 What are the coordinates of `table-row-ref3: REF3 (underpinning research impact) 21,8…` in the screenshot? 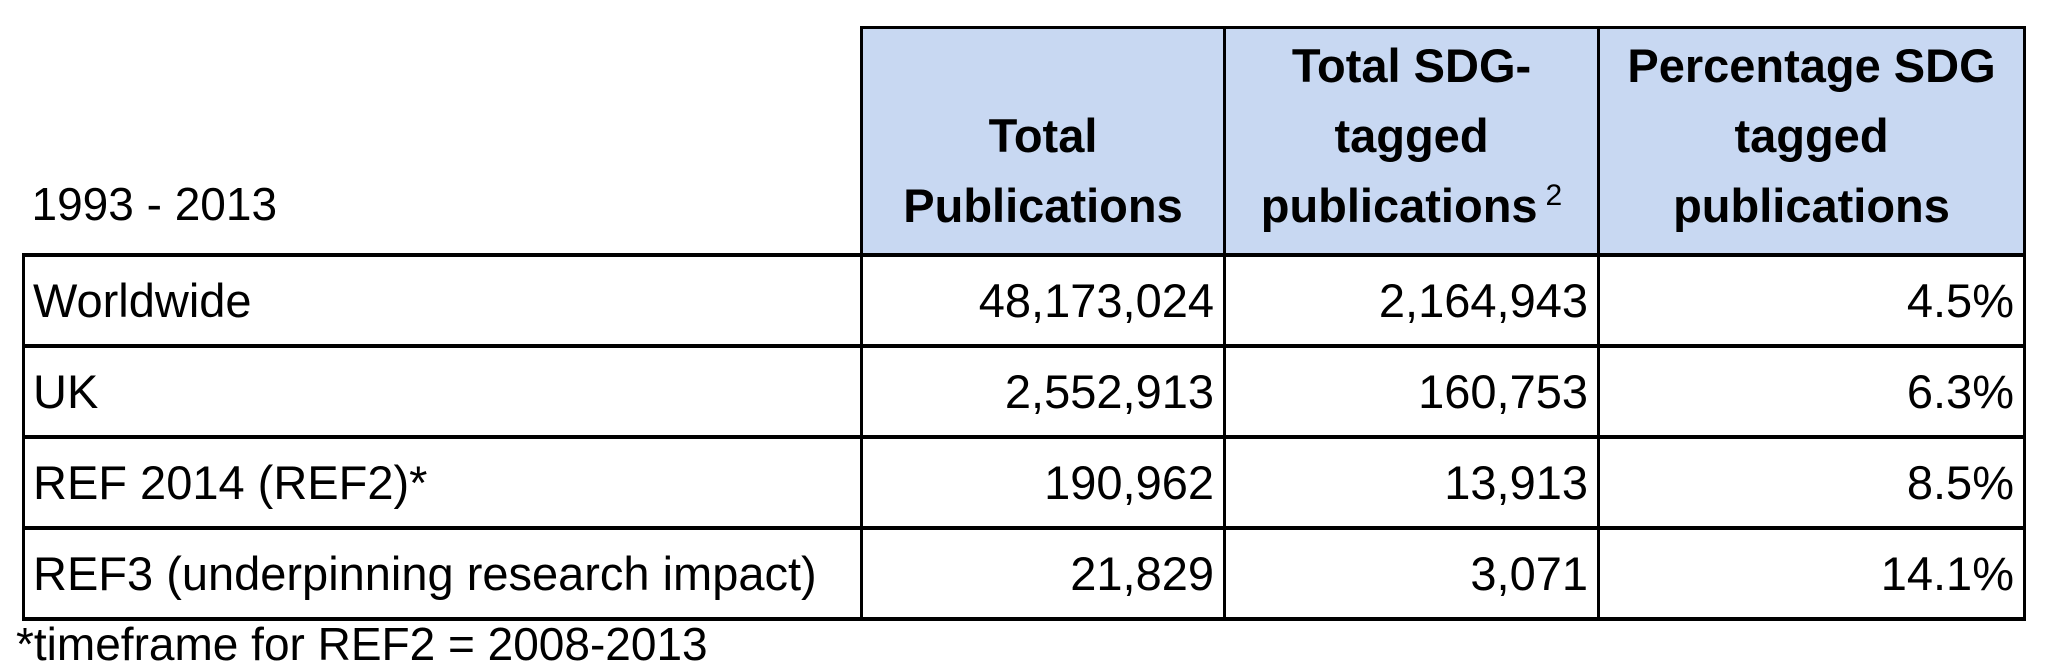 It's located at (1024, 573).